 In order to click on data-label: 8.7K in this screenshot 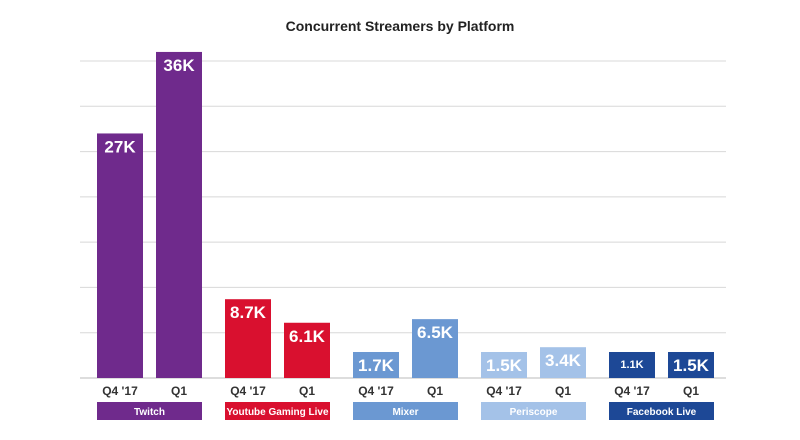, I will do `click(248, 312)`.